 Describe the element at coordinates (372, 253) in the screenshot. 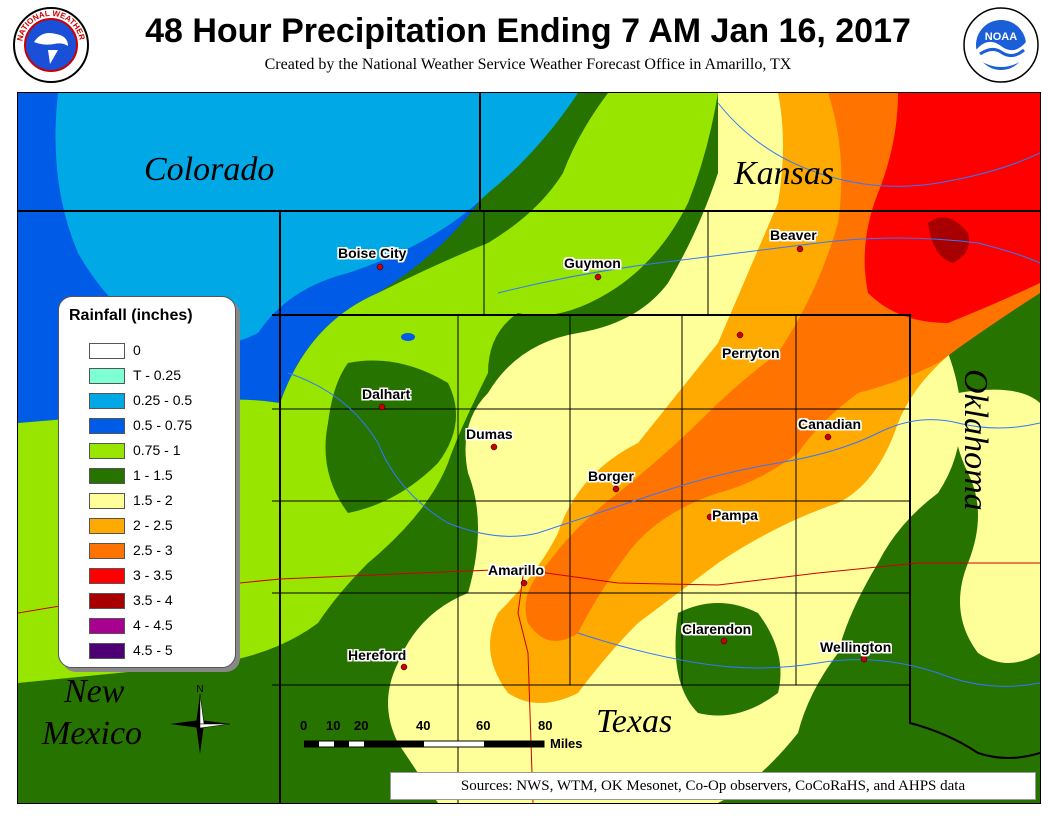

I see `city-label-boise-city: Boise City` at that location.